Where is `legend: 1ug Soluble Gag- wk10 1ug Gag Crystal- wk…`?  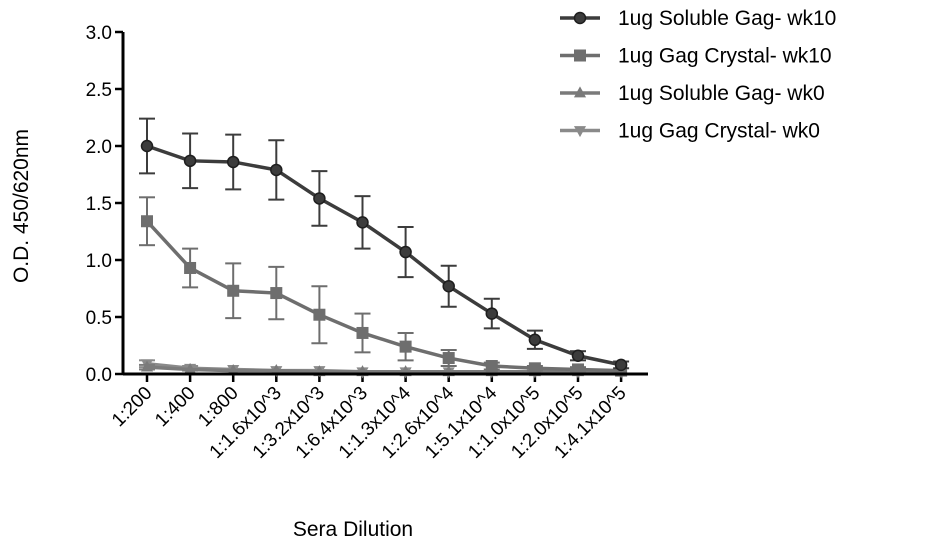 legend: 1ug Soluble Gag- wk10 1ug Gag Crystal- wk… is located at coordinates (698, 75).